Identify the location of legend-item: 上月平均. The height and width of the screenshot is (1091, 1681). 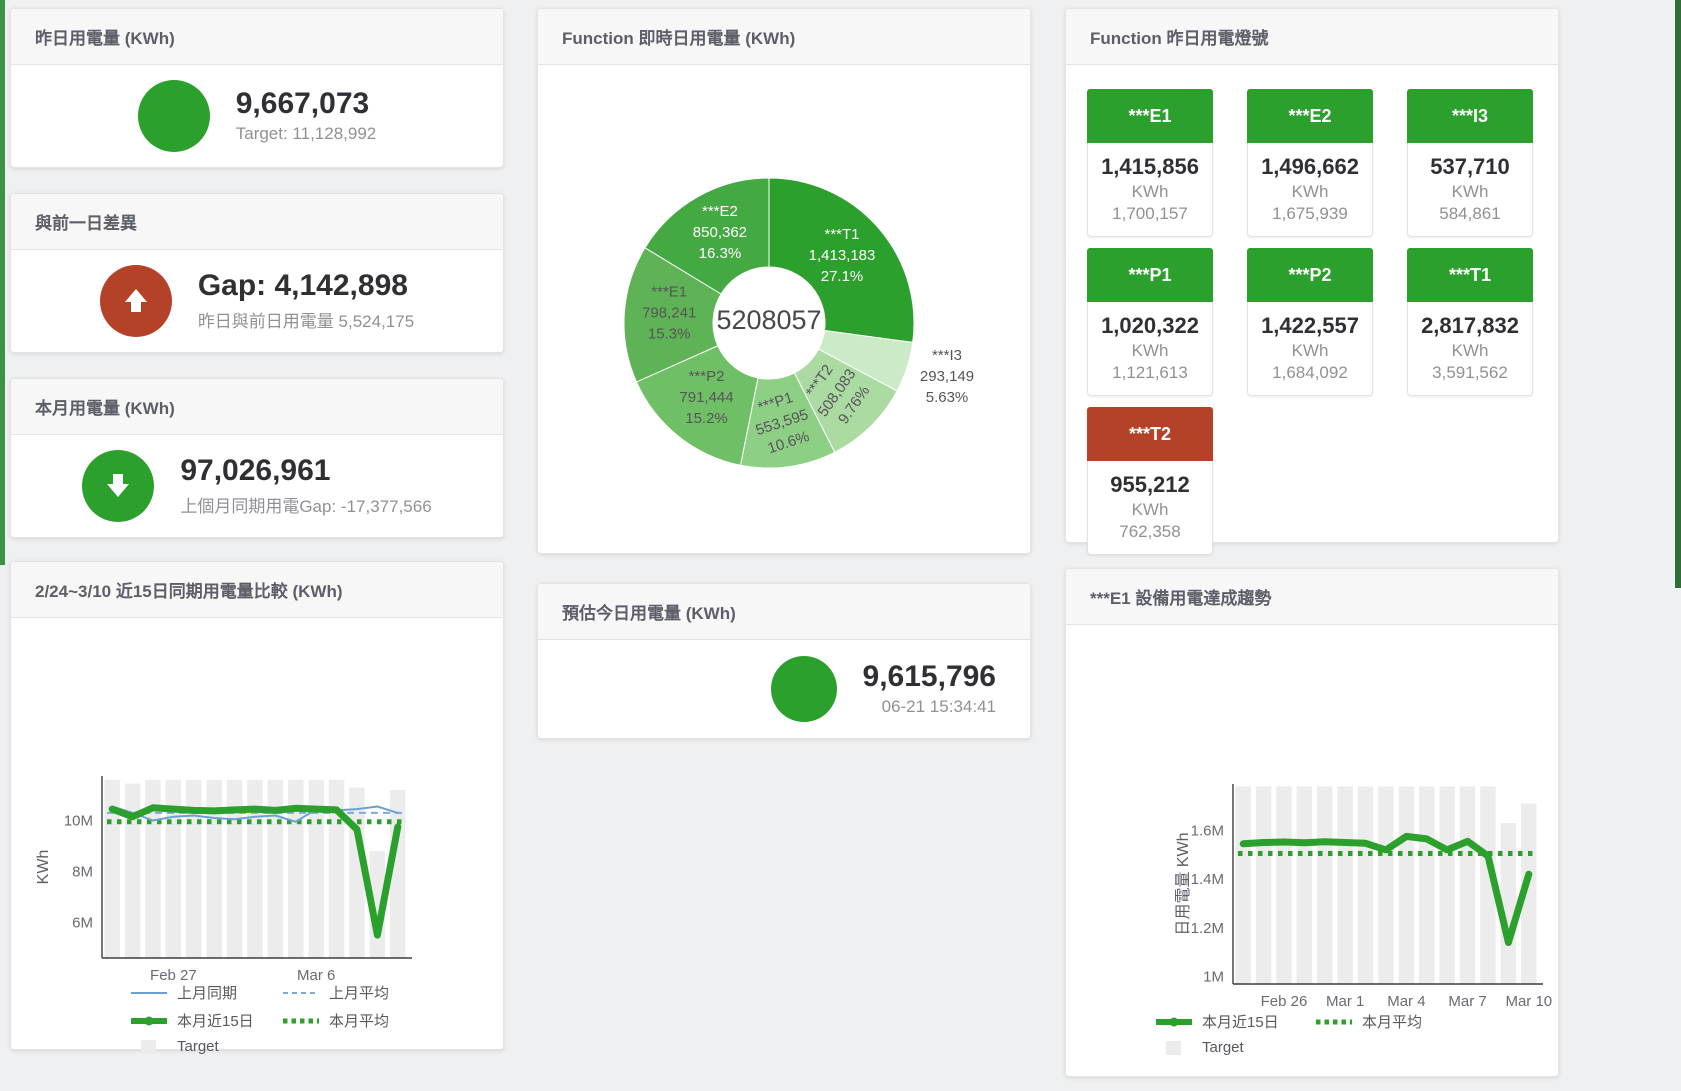
(357, 992).